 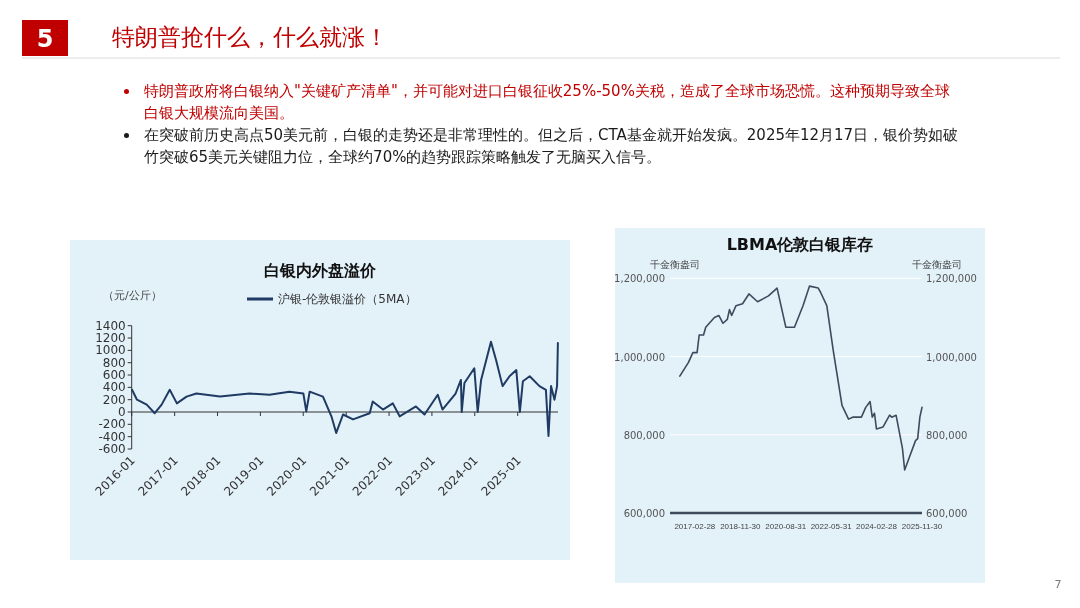 I want to click on x-tick-label: 2017-02-28, so click(x=695, y=526).